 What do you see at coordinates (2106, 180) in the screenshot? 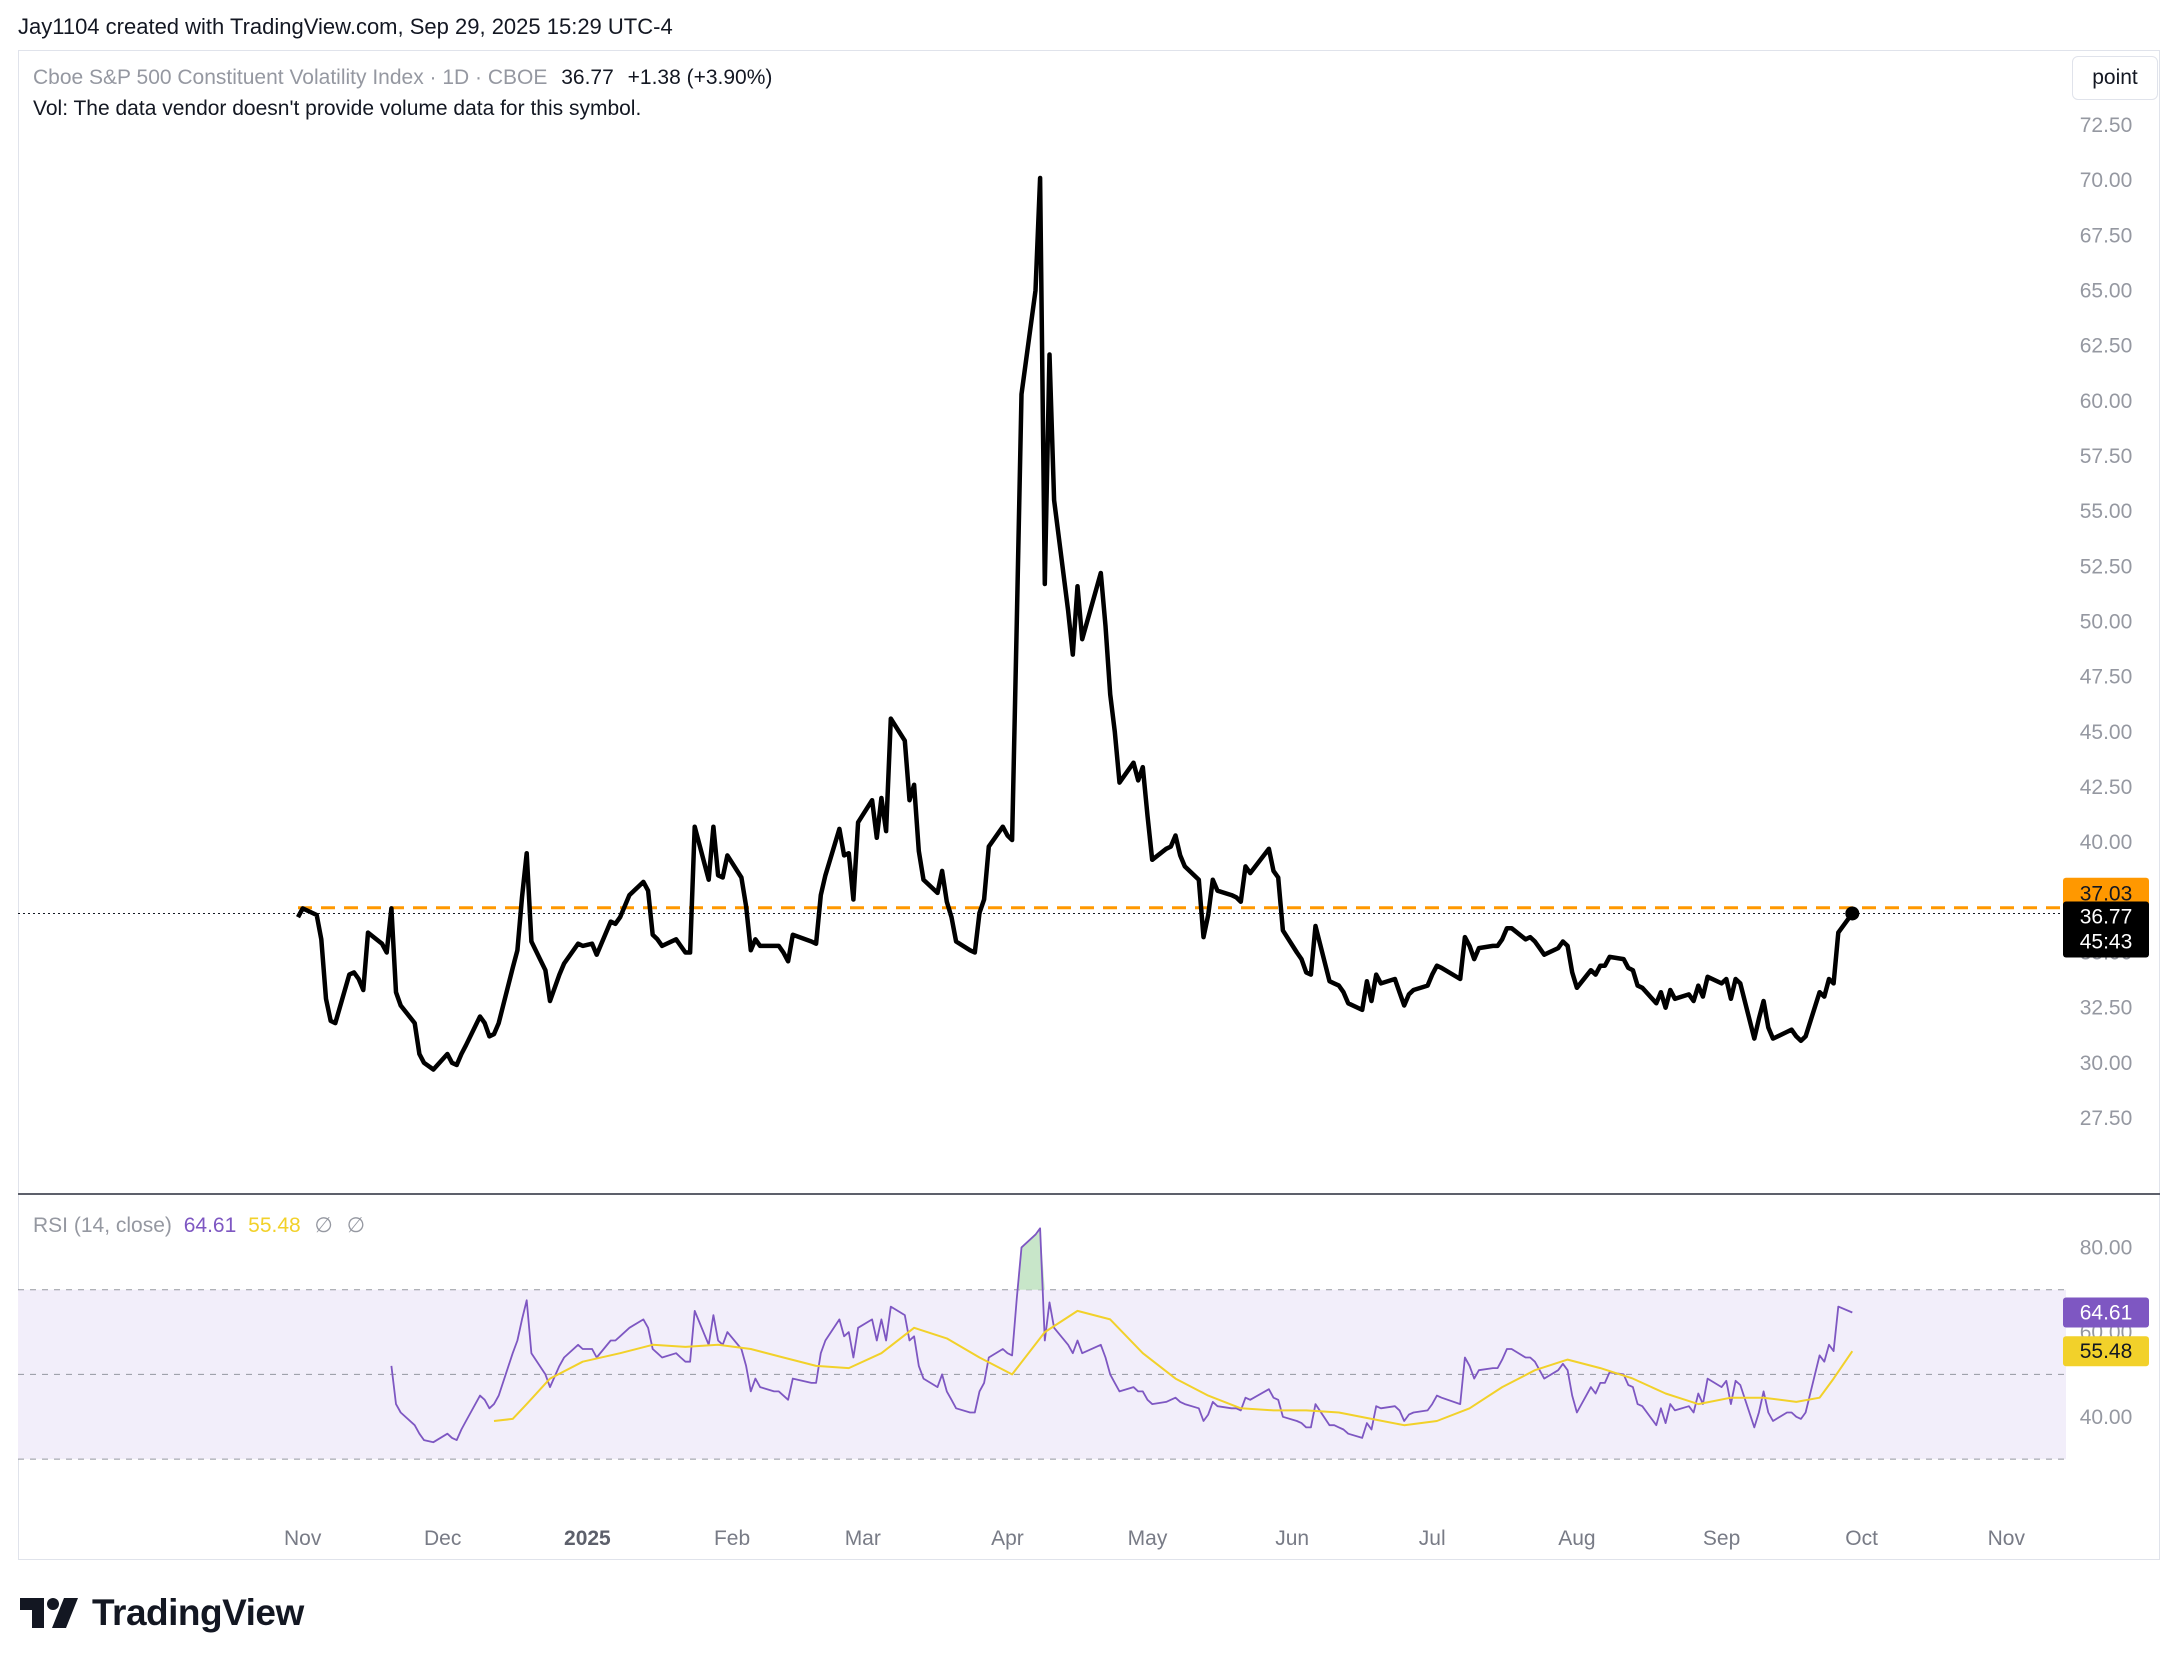
I see `price-tick-label: 70.00` at bounding box center [2106, 180].